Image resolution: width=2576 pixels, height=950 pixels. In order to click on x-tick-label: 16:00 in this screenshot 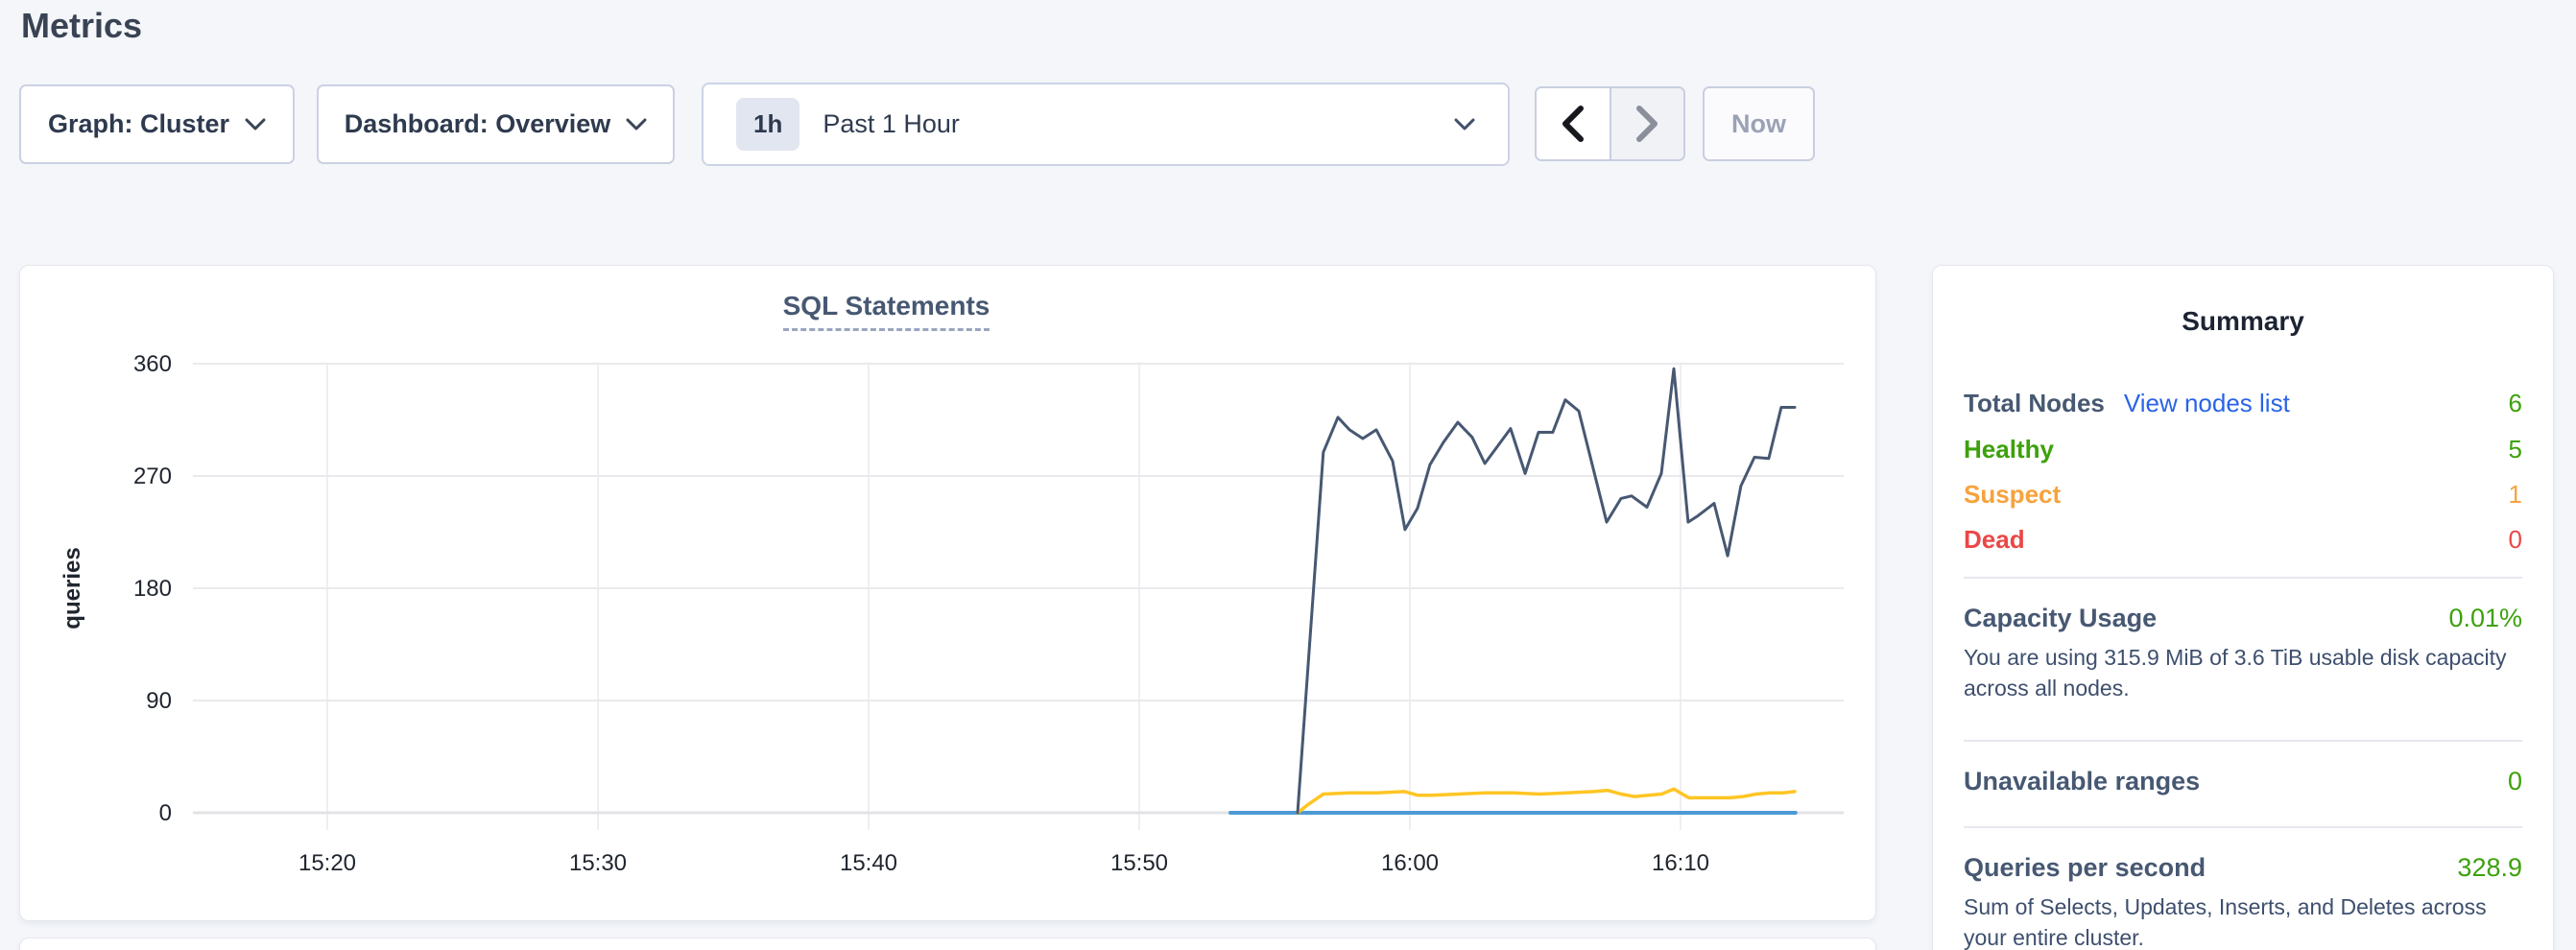, I will do `click(1410, 863)`.